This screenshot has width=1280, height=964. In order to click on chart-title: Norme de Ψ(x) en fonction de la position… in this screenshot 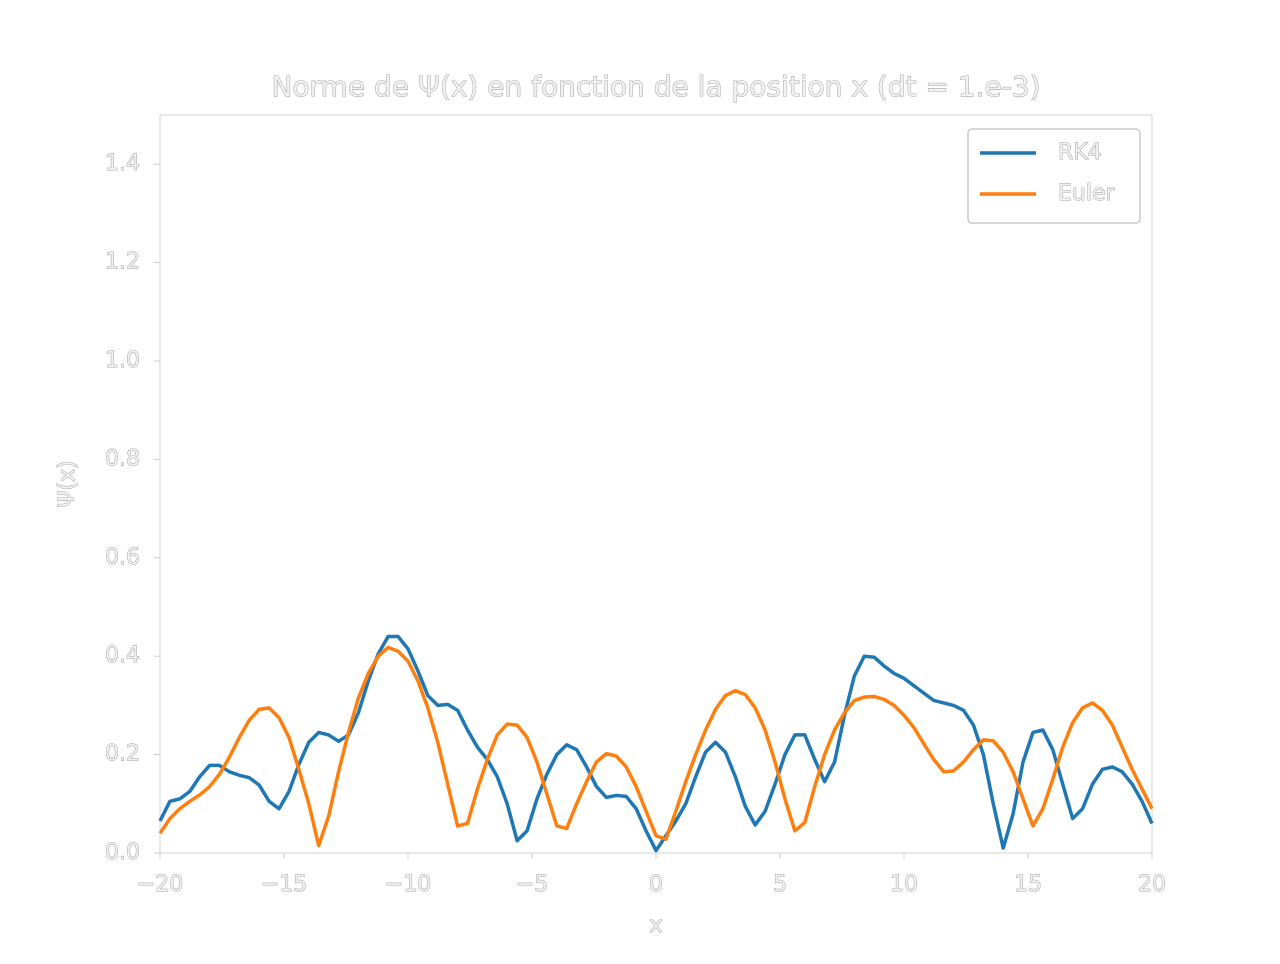, I will do `click(655, 86)`.